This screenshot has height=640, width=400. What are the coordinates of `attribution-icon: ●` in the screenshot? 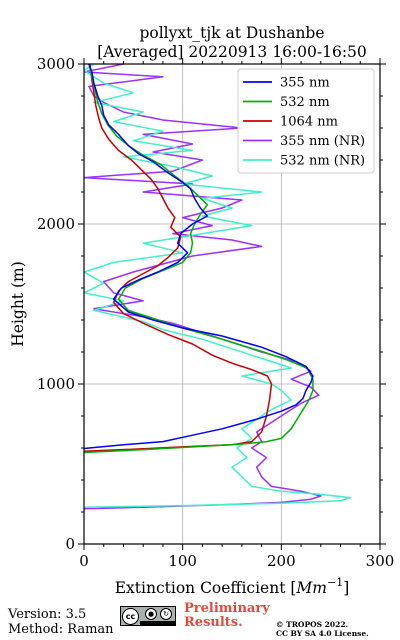 It's located at (151, 614).